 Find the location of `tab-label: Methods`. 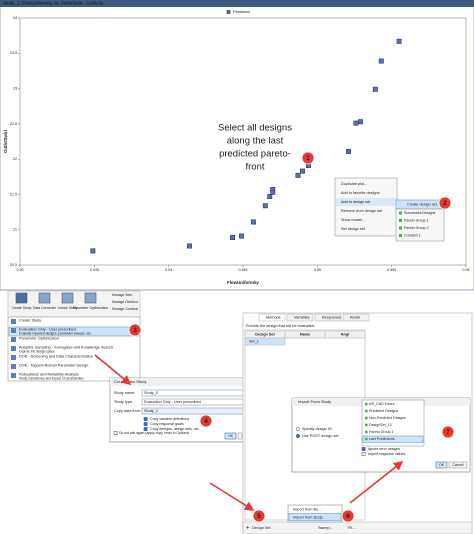

tab-label: Methods is located at coordinates (273, 318).